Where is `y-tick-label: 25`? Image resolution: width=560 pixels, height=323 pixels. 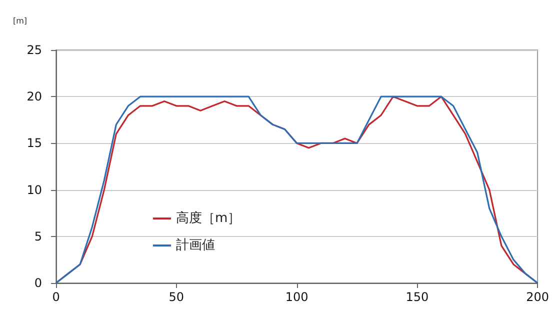 y-tick-label: 25 is located at coordinates (34, 50).